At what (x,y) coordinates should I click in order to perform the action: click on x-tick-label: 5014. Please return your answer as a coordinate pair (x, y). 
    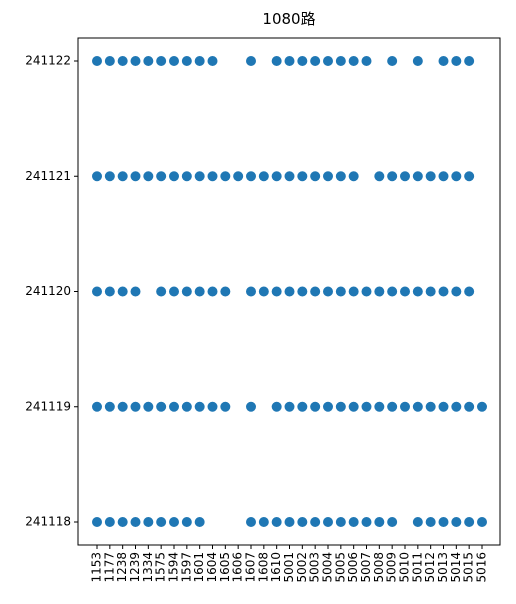
    Looking at the image, I should click on (456, 567).